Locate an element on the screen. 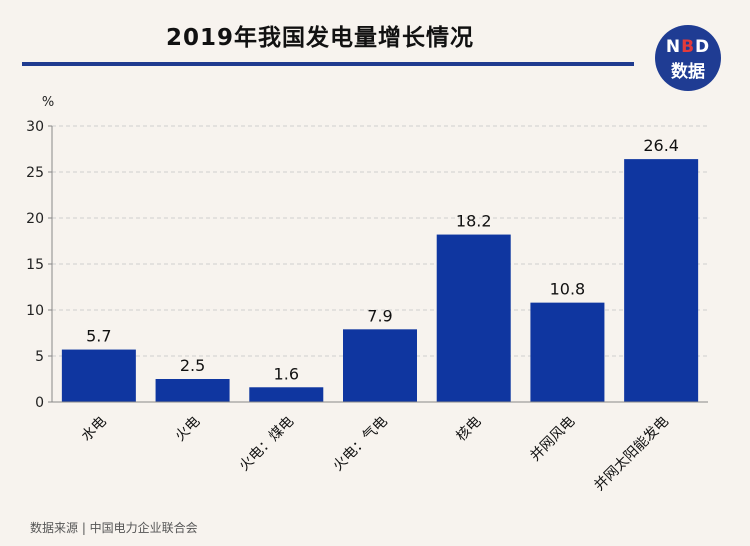  logo-text: 数据 is located at coordinates (688, 72).